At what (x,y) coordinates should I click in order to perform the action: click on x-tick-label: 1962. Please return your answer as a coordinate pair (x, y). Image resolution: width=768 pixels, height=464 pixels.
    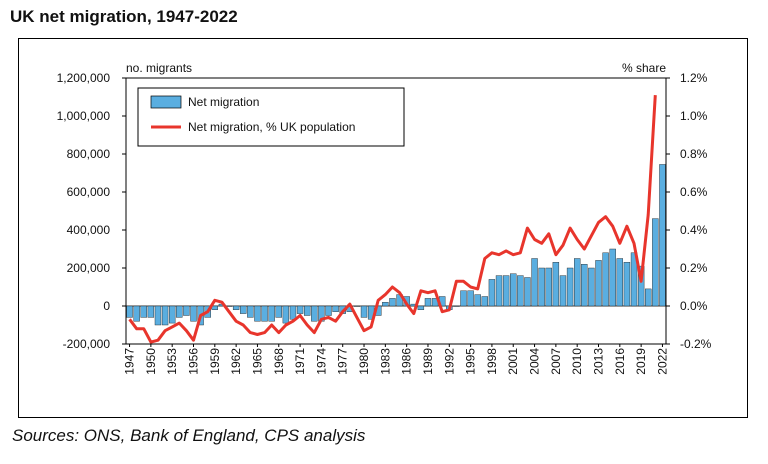
    Looking at the image, I should click on (236, 361).